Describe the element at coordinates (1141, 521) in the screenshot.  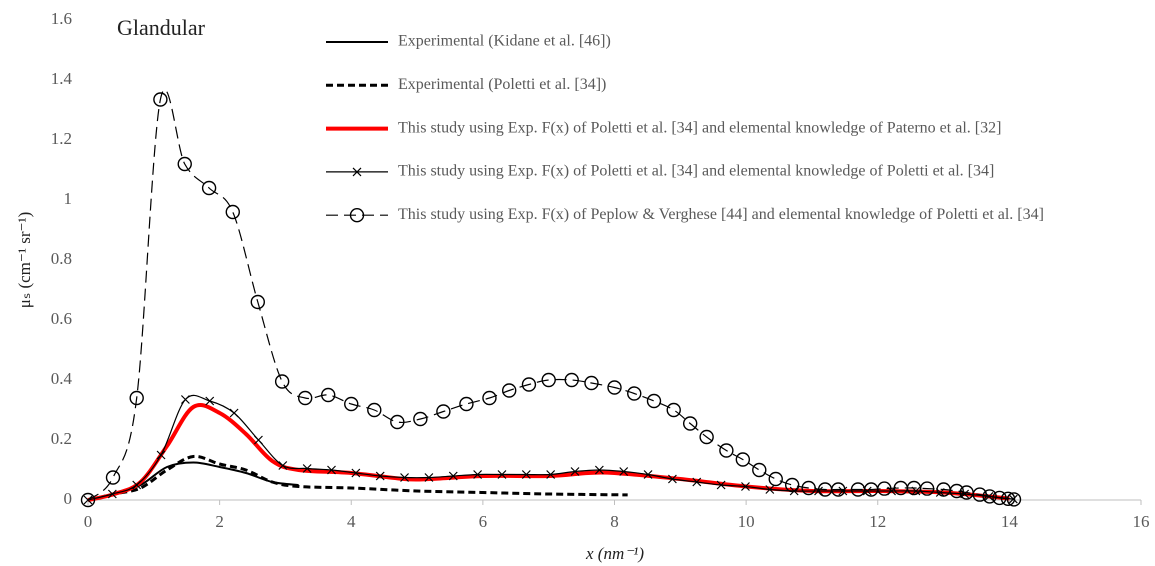
I see `x-tick-label: 16` at that location.